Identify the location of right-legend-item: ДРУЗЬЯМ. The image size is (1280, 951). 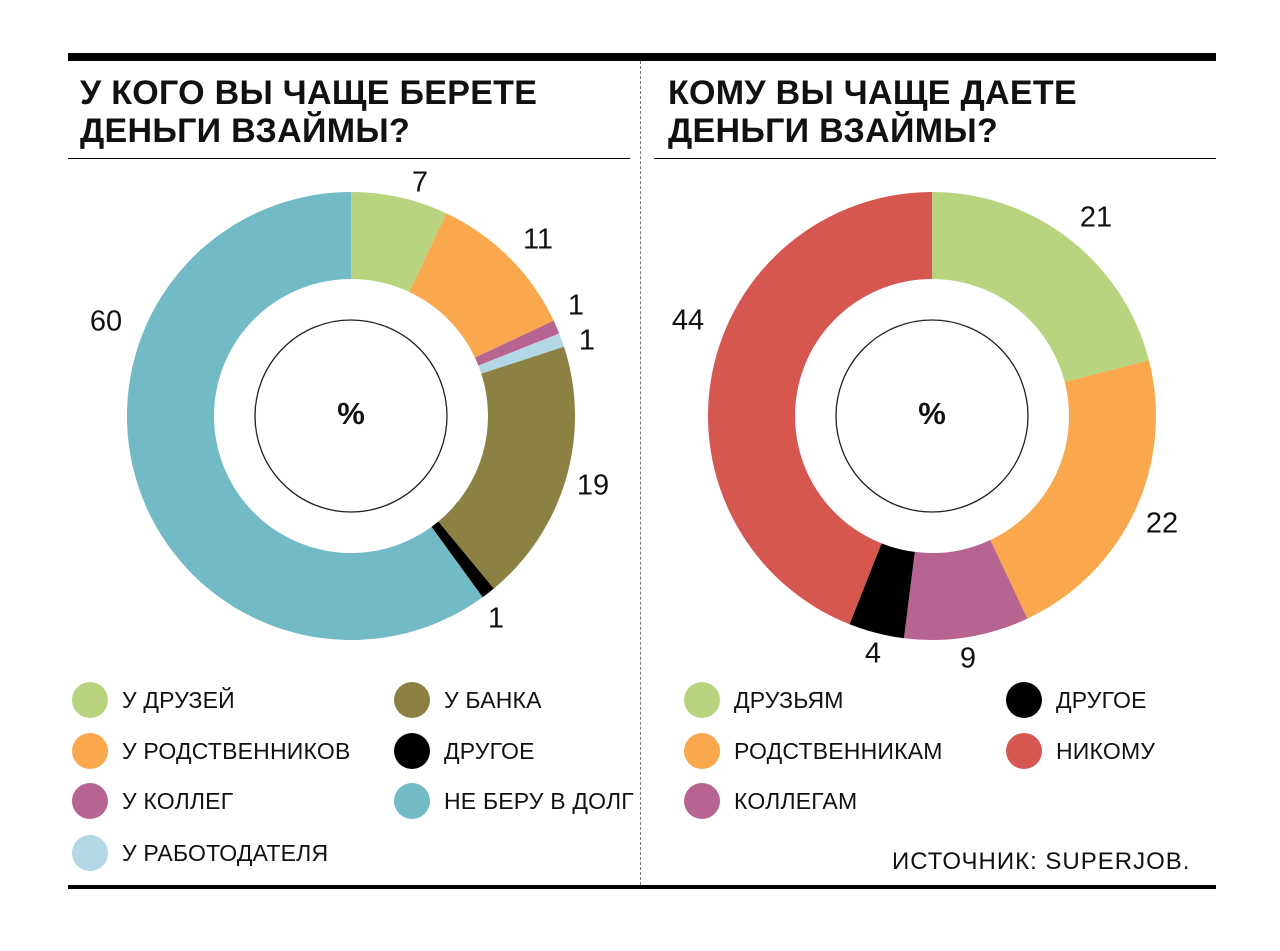
(764, 700).